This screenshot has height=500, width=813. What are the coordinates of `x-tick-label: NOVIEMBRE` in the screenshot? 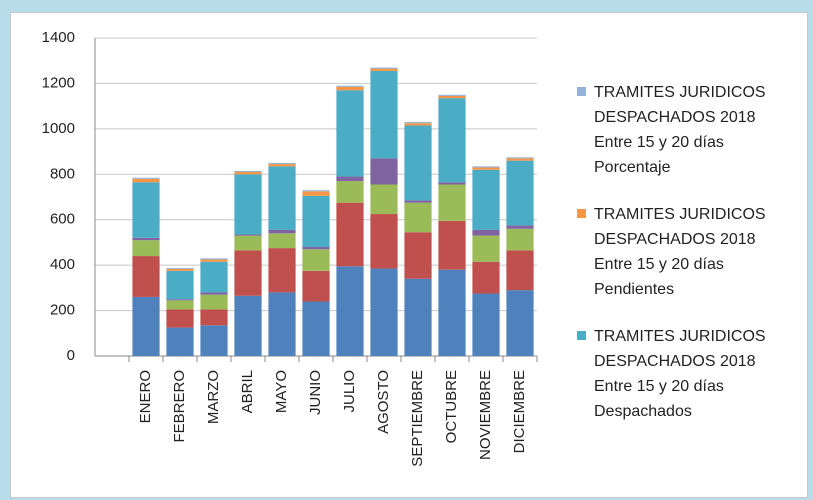 It's located at (485, 415).